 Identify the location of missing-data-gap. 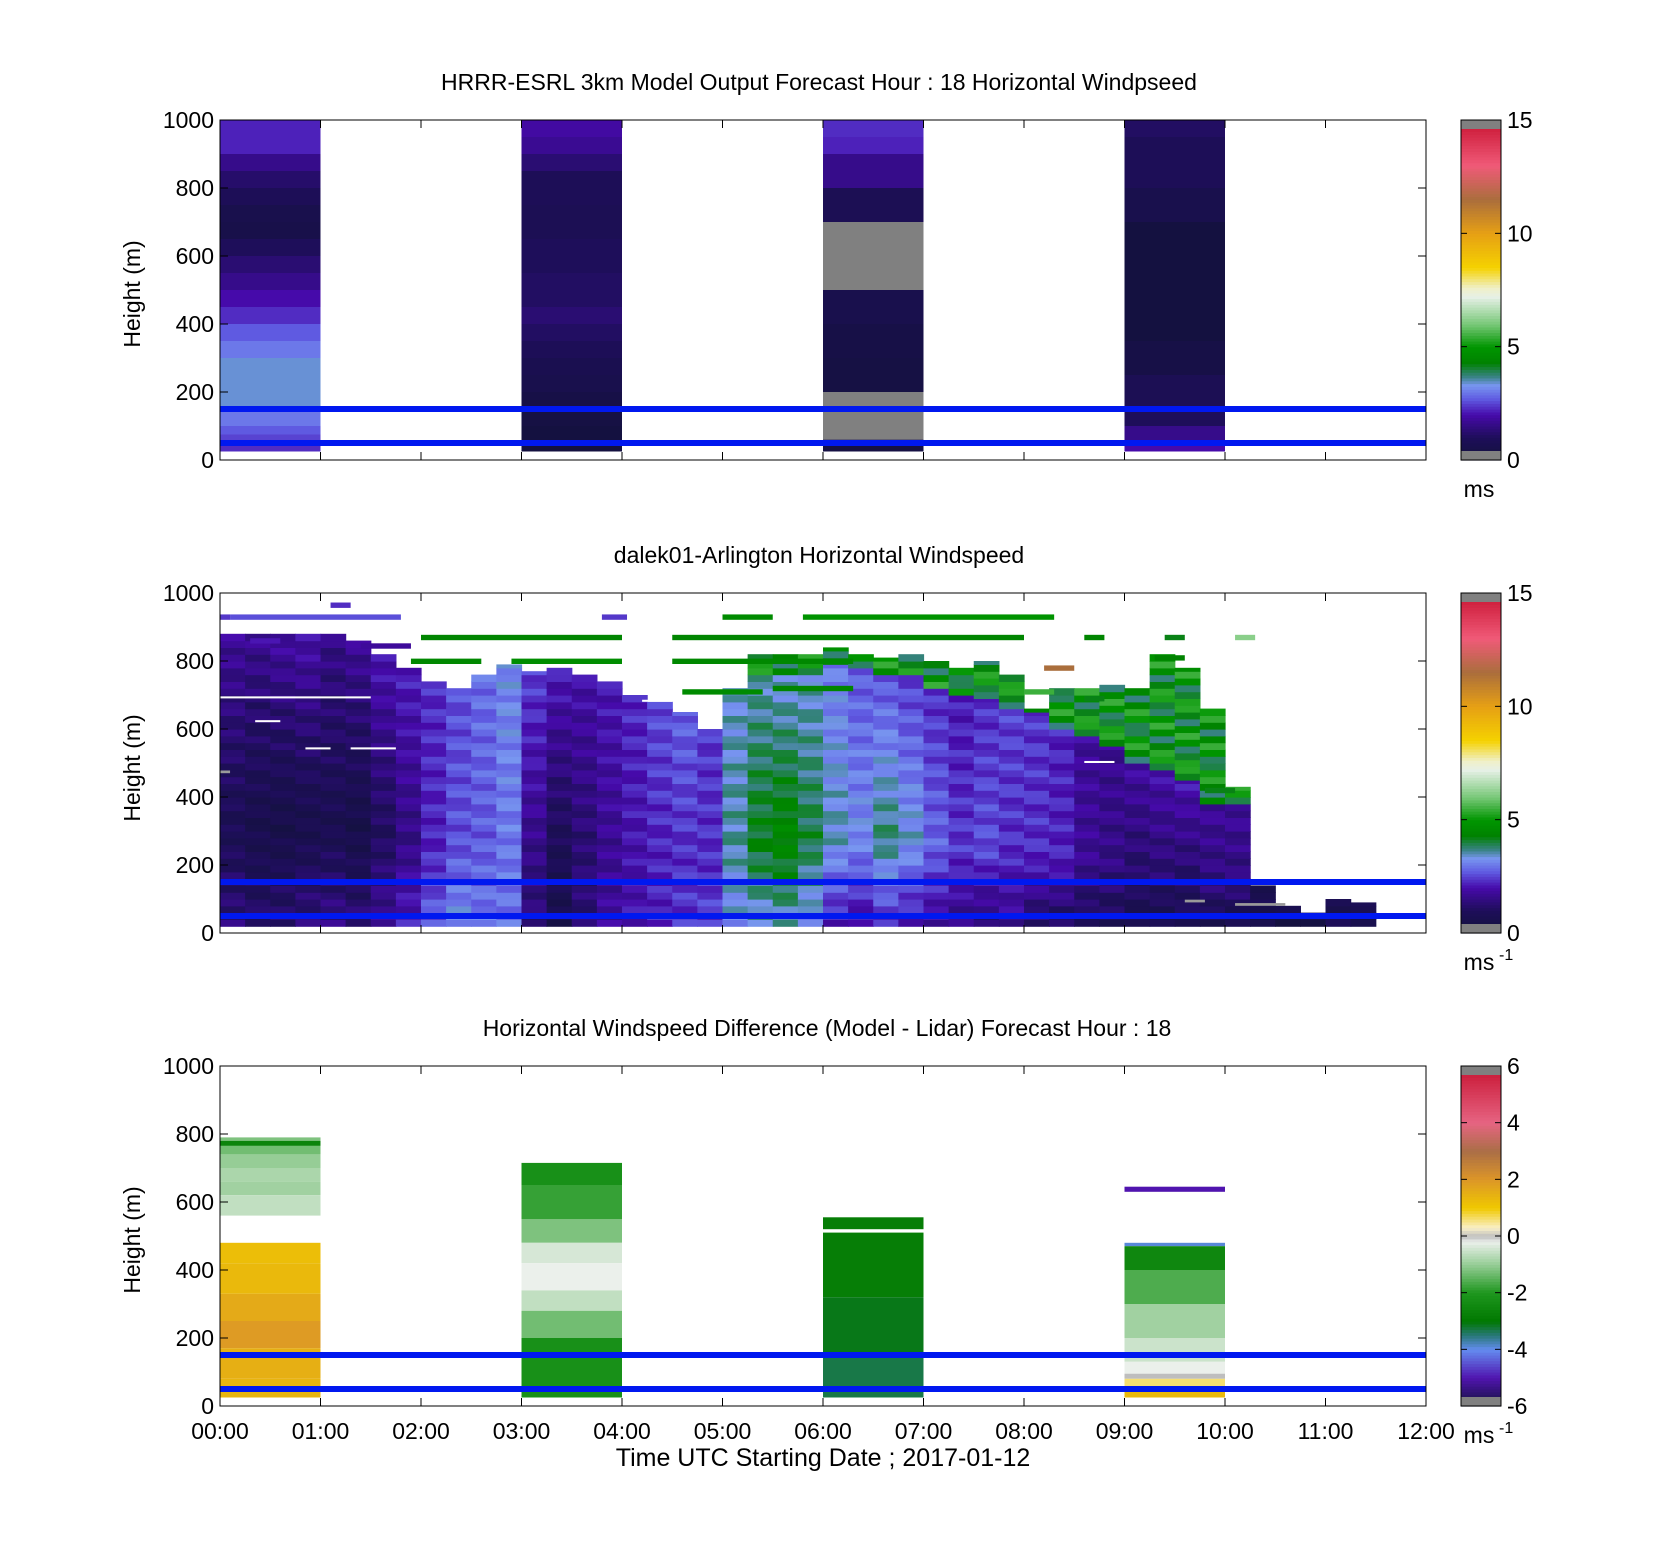
(1099, 761).